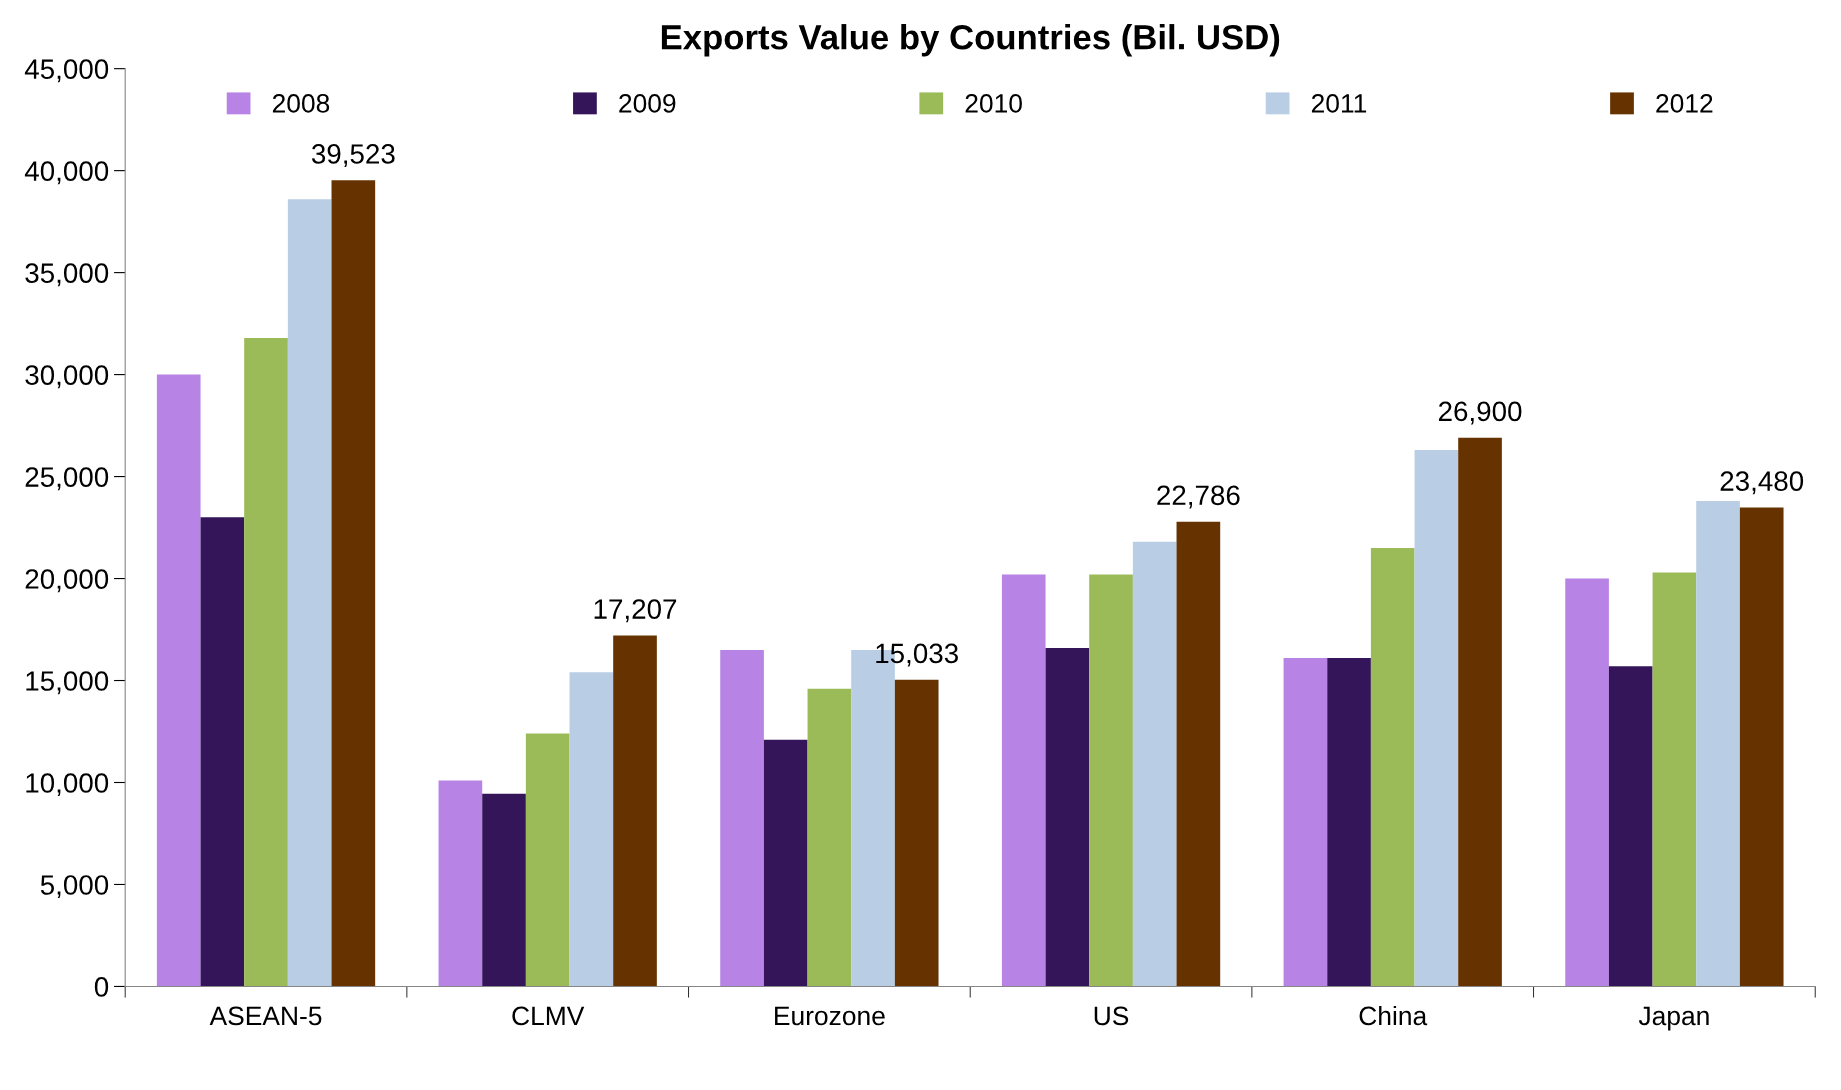 The image size is (1841, 1090). I want to click on y-tick-label: 45,000, so click(66, 71).